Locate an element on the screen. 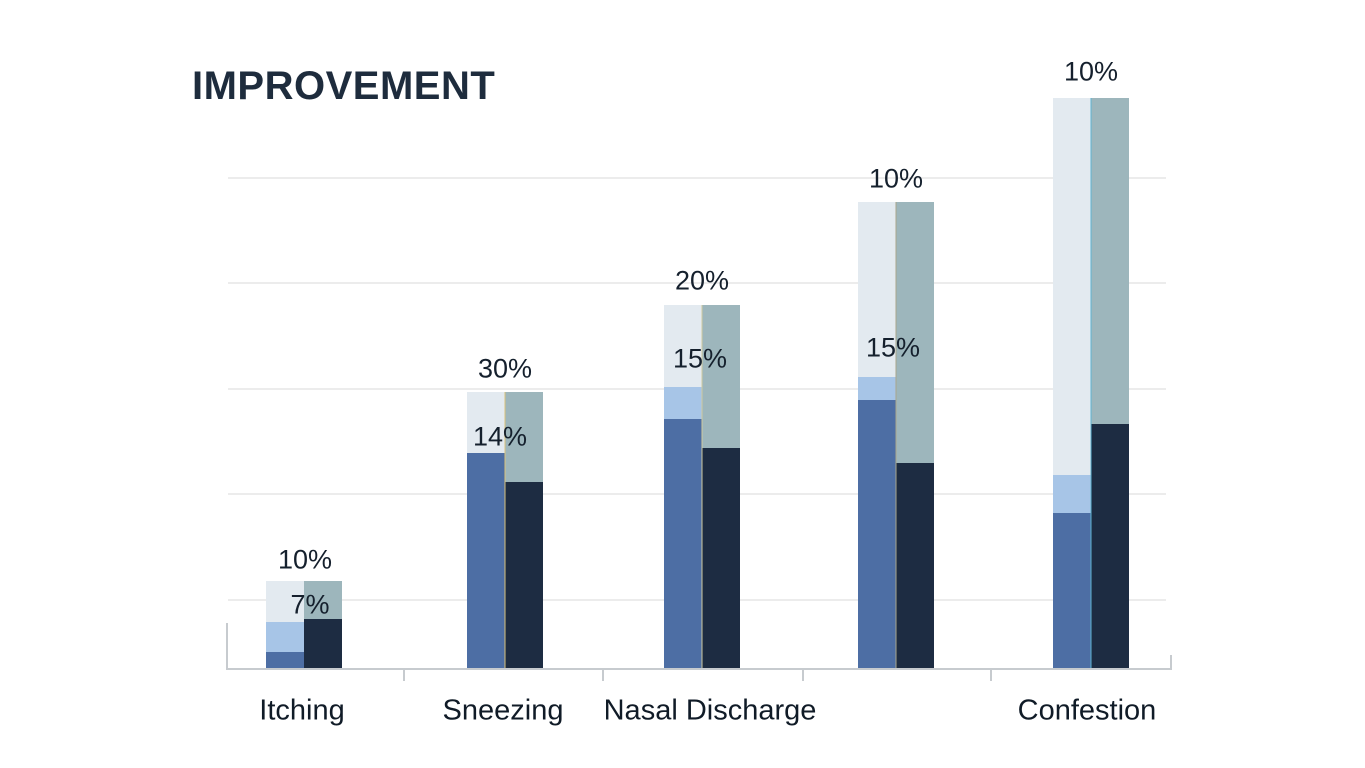  axis-baseline is located at coordinates (699, 669).